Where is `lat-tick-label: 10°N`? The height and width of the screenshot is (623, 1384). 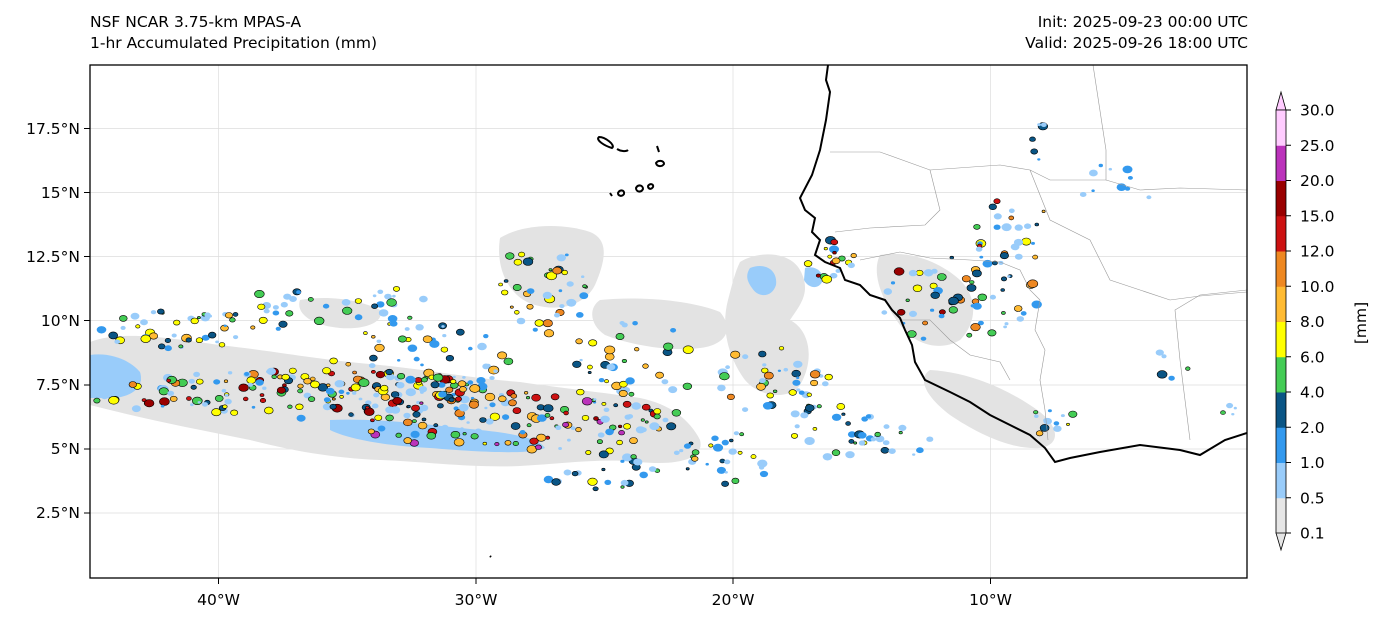
lat-tick-label: 10°N is located at coordinates (60, 321).